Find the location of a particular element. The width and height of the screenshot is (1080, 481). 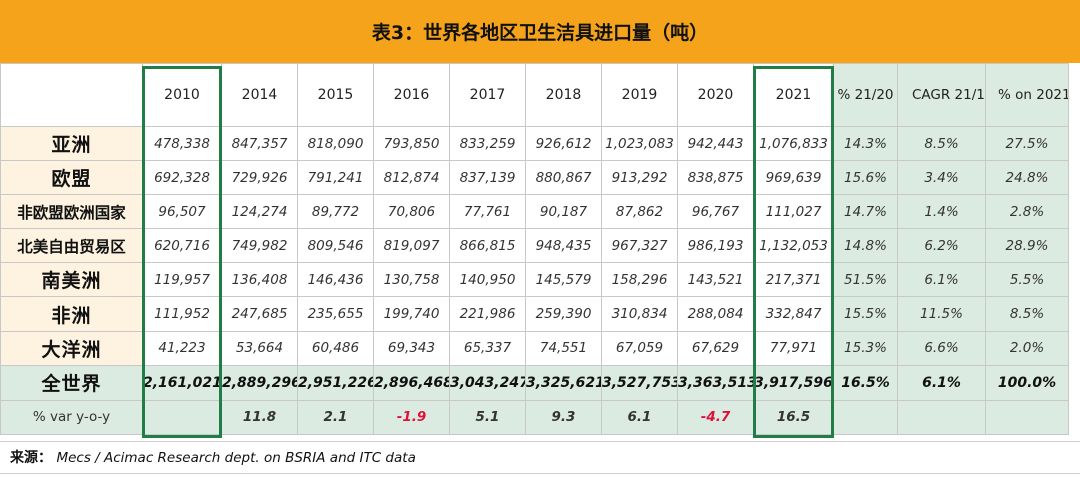

col-header-2018: 2018 is located at coordinates (563, 95).